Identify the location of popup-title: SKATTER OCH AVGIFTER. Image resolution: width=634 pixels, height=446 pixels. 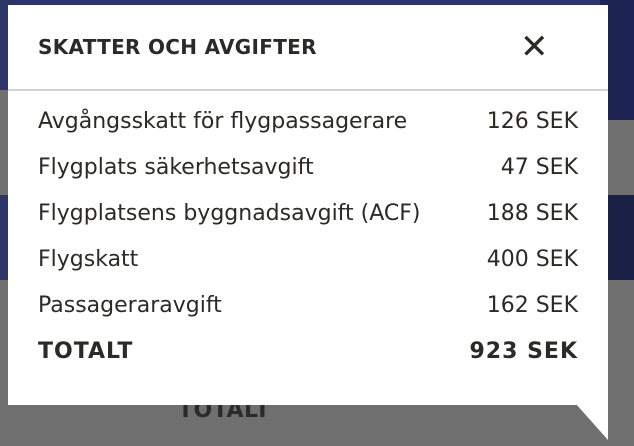
(177, 47).